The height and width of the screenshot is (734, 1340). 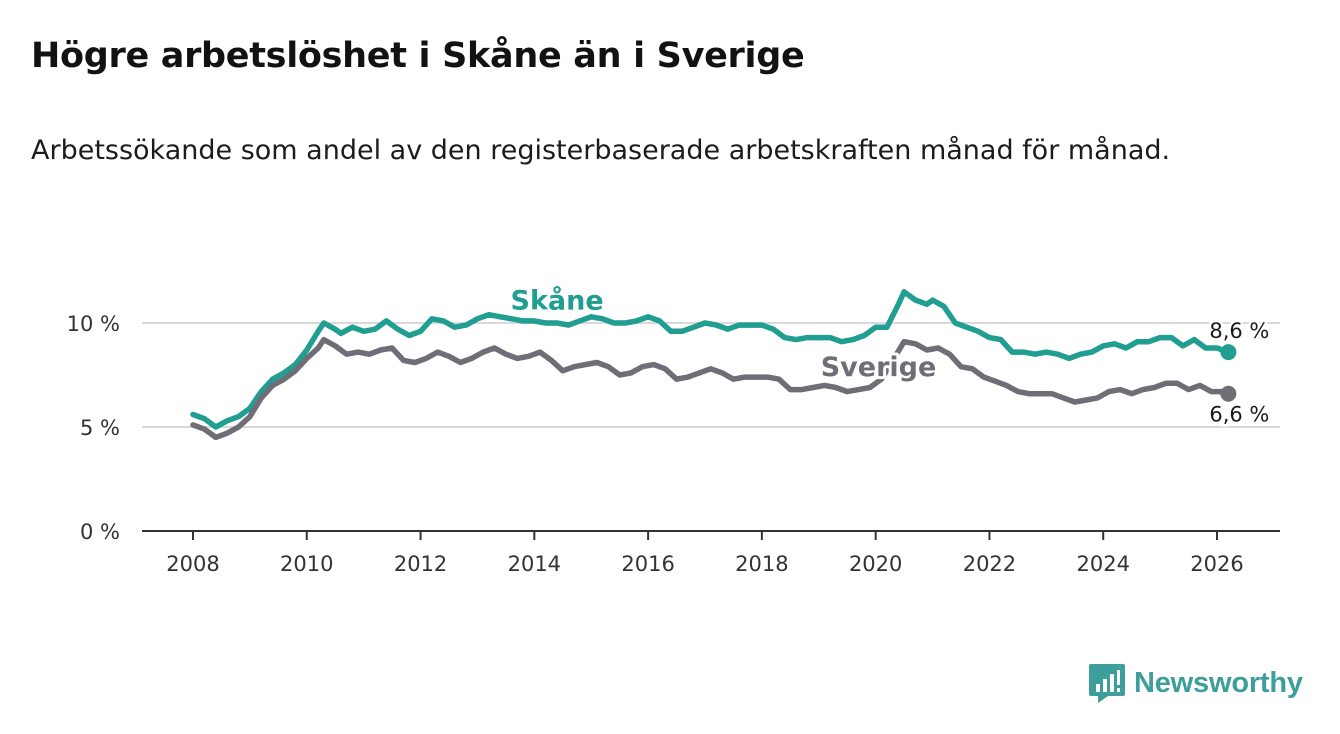 What do you see at coordinates (100, 532) in the screenshot?
I see `y-tick-label: 0 %` at bounding box center [100, 532].